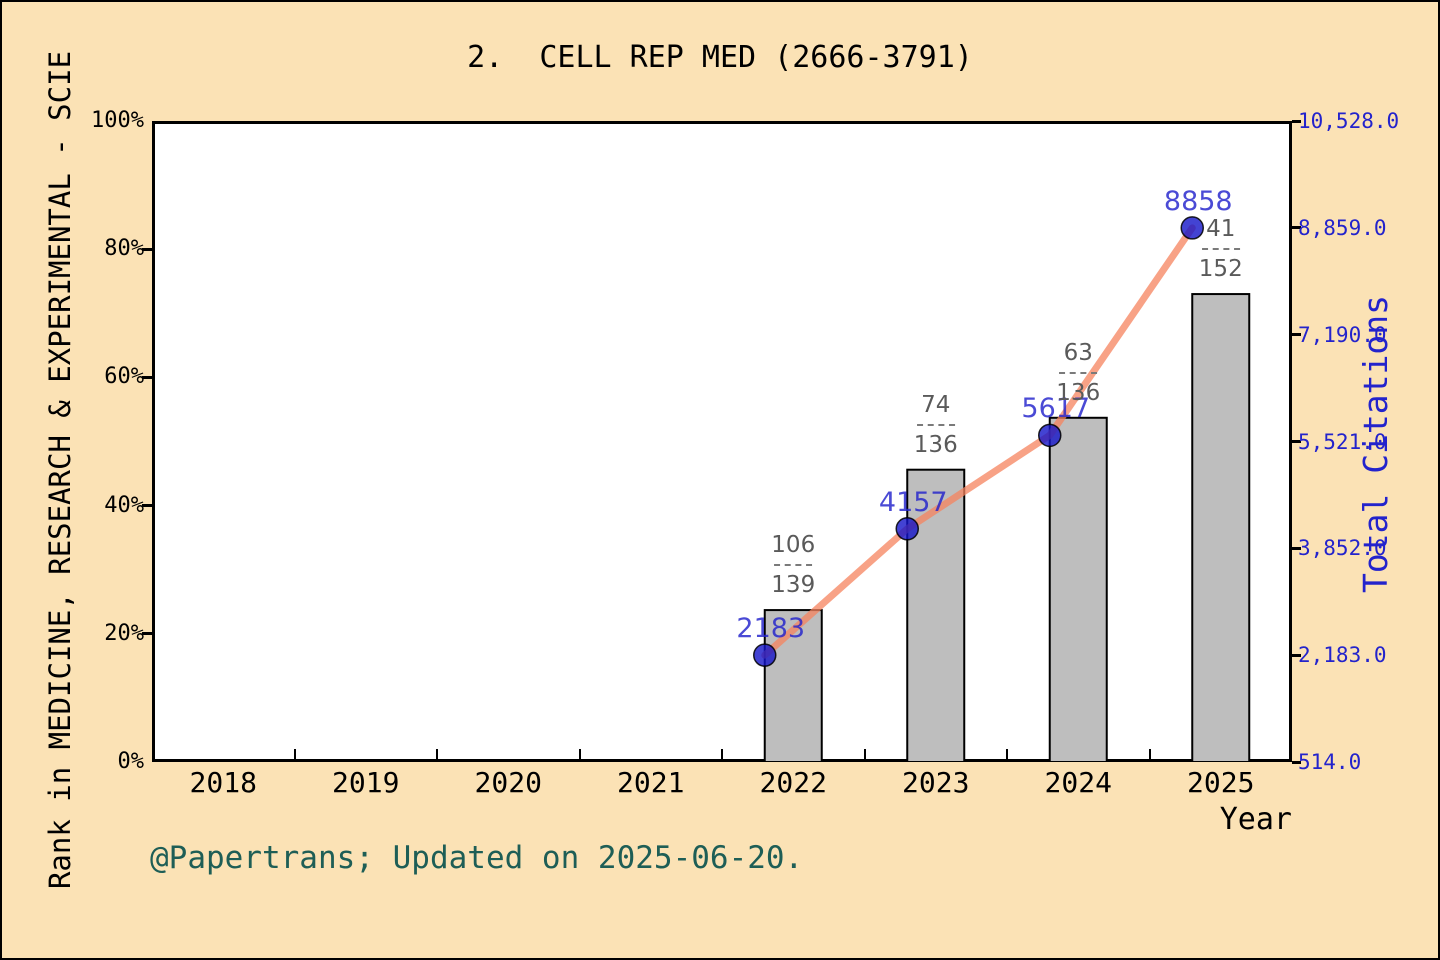  I want to click on left-axis-tick-label: 100%, so click(117, 120).